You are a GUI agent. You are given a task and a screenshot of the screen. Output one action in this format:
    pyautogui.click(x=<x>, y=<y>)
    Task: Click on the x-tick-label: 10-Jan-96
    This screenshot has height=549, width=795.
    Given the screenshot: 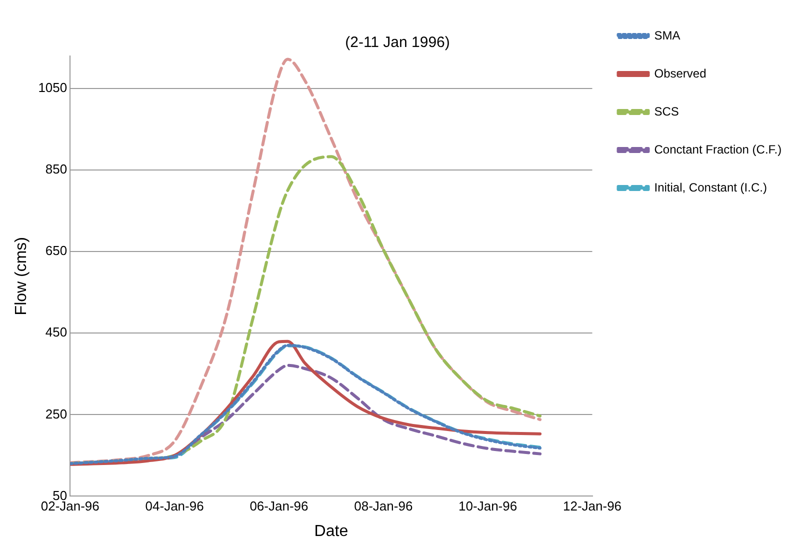 What is the action you would take?
    pyautogui.click(x=488, y=506)
    